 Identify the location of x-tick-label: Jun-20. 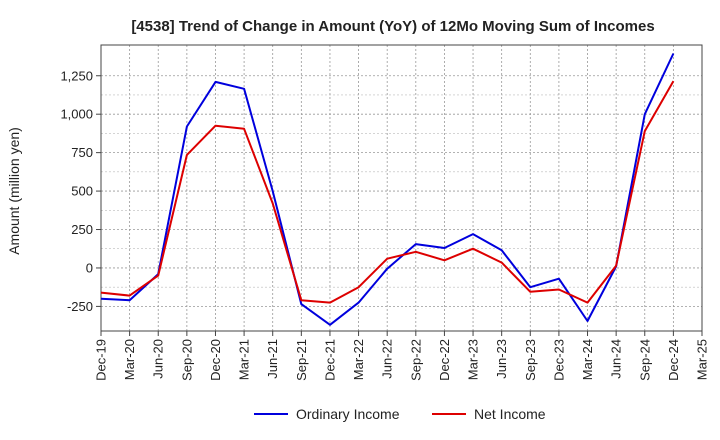
(158, 359).